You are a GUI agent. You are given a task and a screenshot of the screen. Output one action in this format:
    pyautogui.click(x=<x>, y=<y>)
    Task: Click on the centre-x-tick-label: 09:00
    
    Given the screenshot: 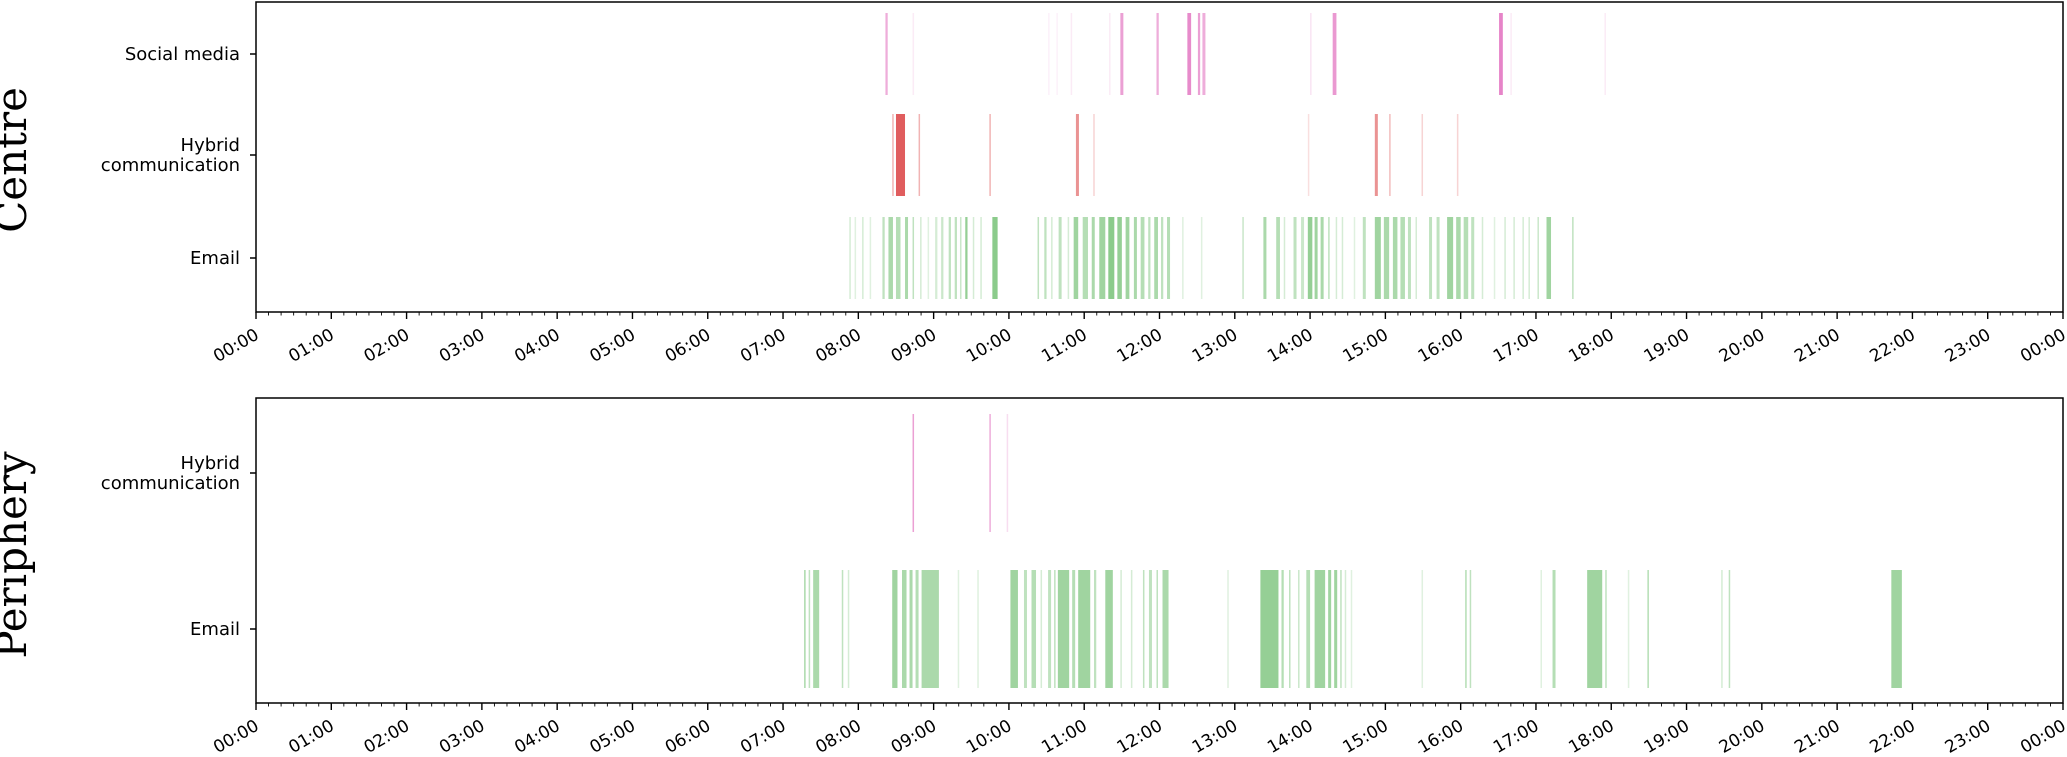 What is the action you would take?
    pyautogui.click(x=914, y=346)
    